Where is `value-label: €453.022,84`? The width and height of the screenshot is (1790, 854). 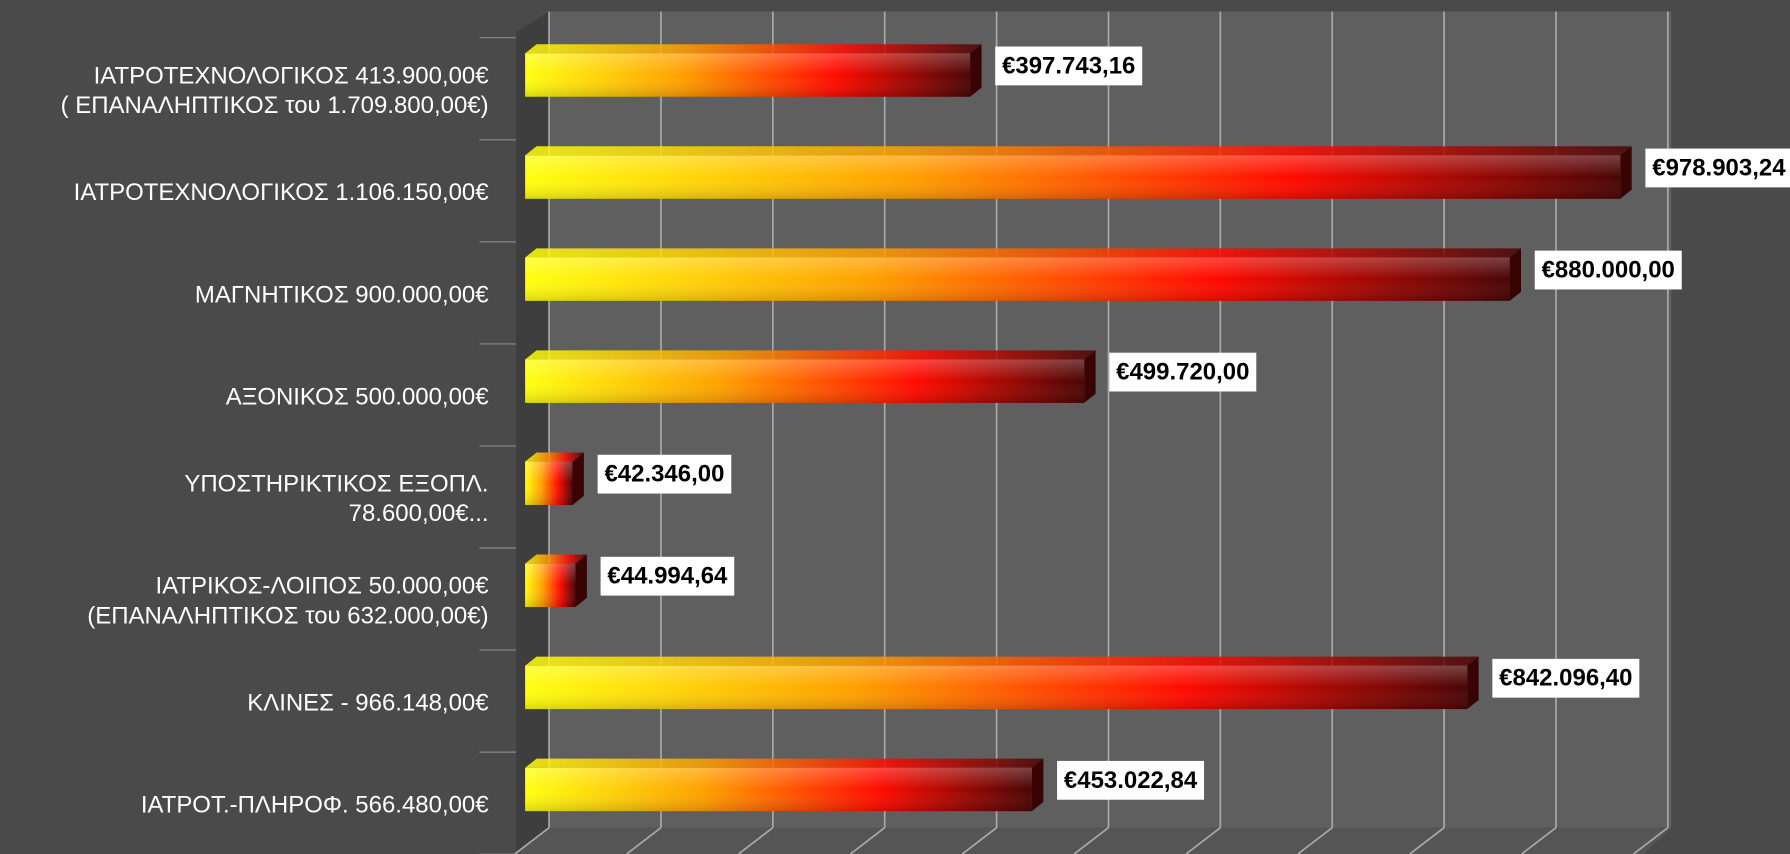
value-label: €453.022,84 is located at coordinates (1131, 780).